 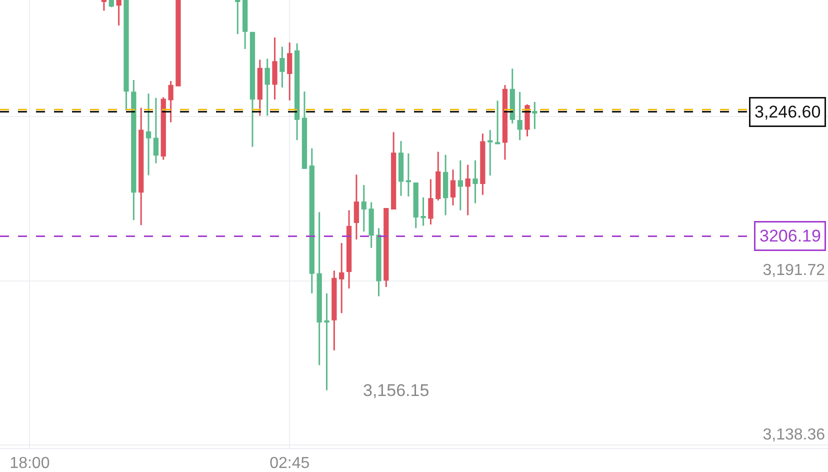 What do you see at coordinates (794, 435) in the screenshot?
I see `y-tick-label: 3,138.36` at bounding box center [794, 435].